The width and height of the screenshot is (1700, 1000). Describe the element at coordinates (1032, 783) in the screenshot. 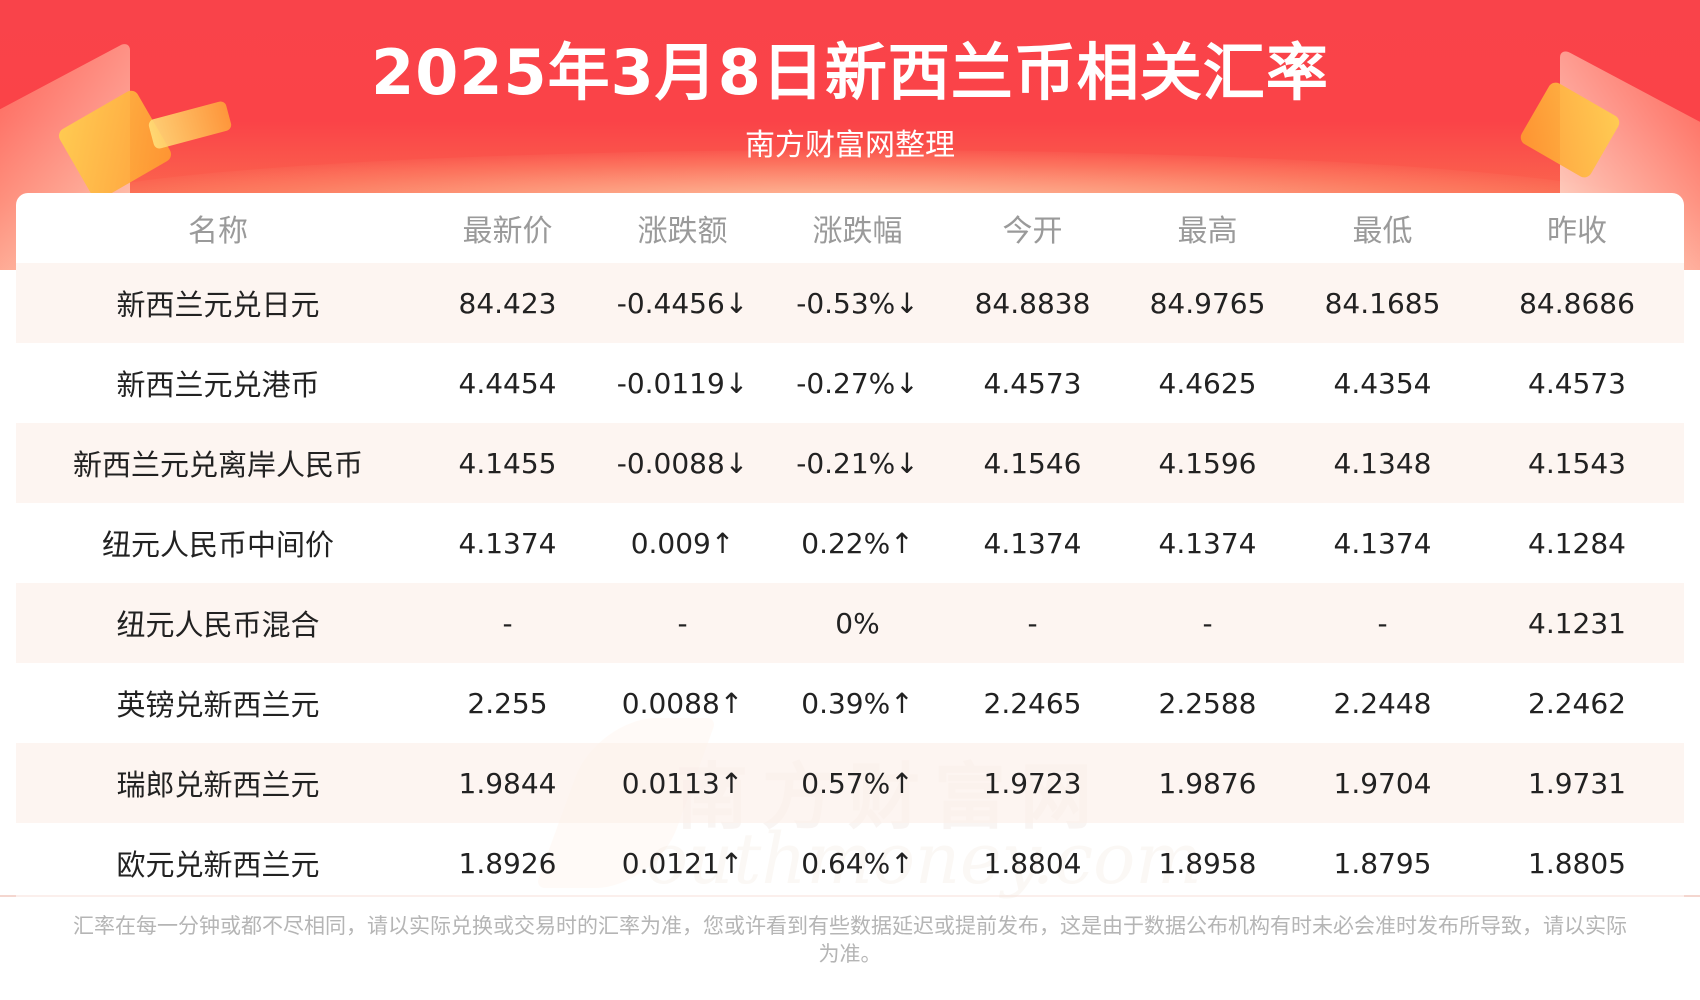

I see `cell-open: 1.9723` at that location.